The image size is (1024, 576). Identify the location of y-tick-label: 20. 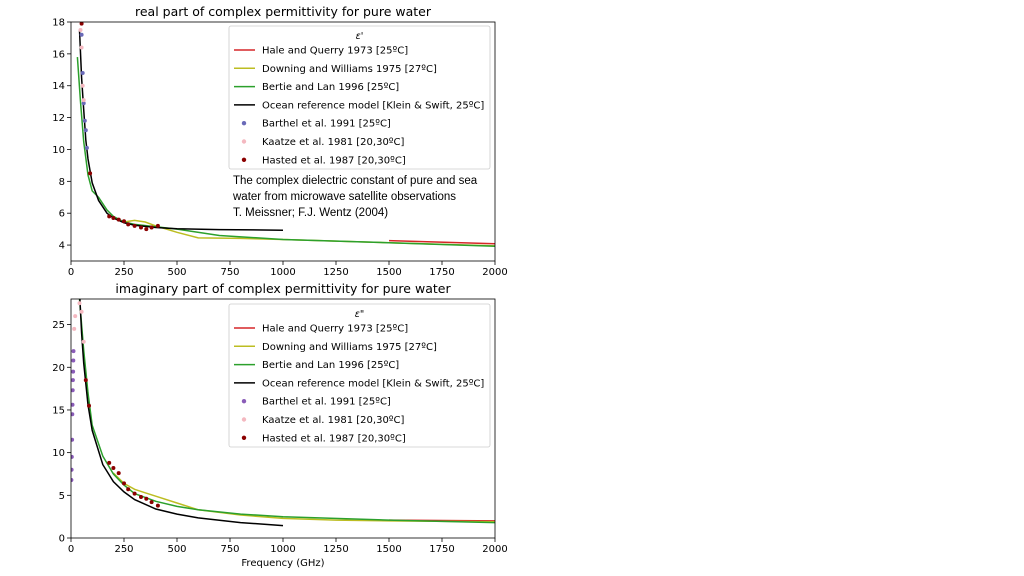
(58, 368).